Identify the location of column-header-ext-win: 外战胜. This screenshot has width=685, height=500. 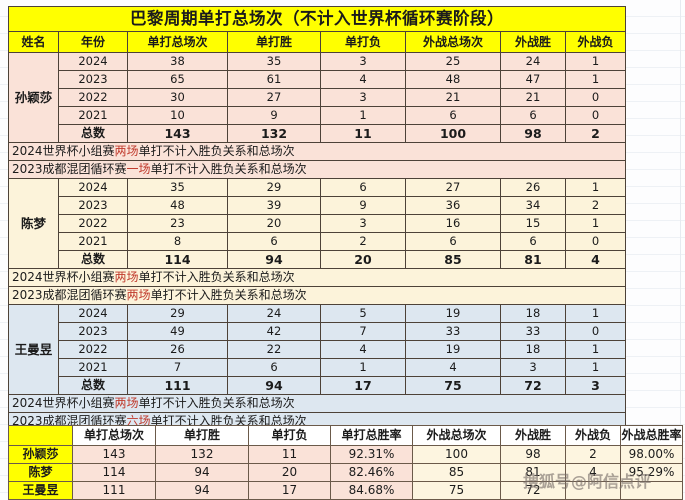
(533, 42).